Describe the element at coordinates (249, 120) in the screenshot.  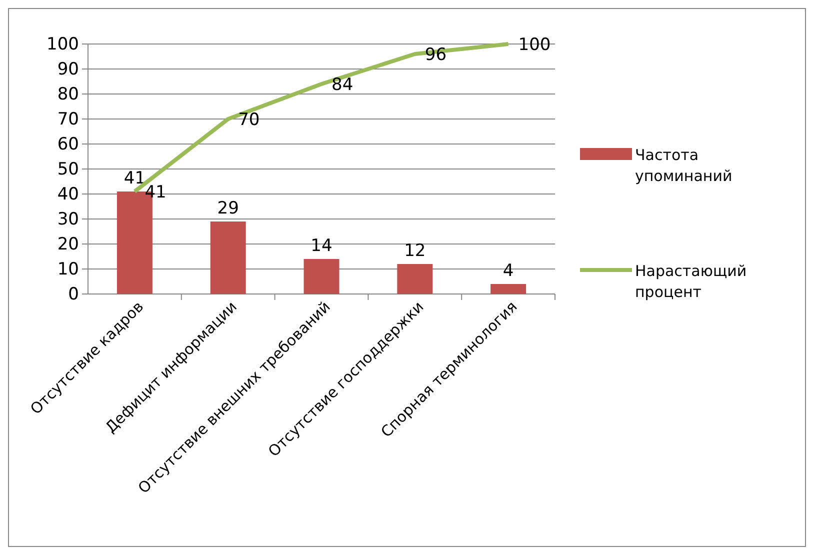
I see `data-label: 70` at that location.